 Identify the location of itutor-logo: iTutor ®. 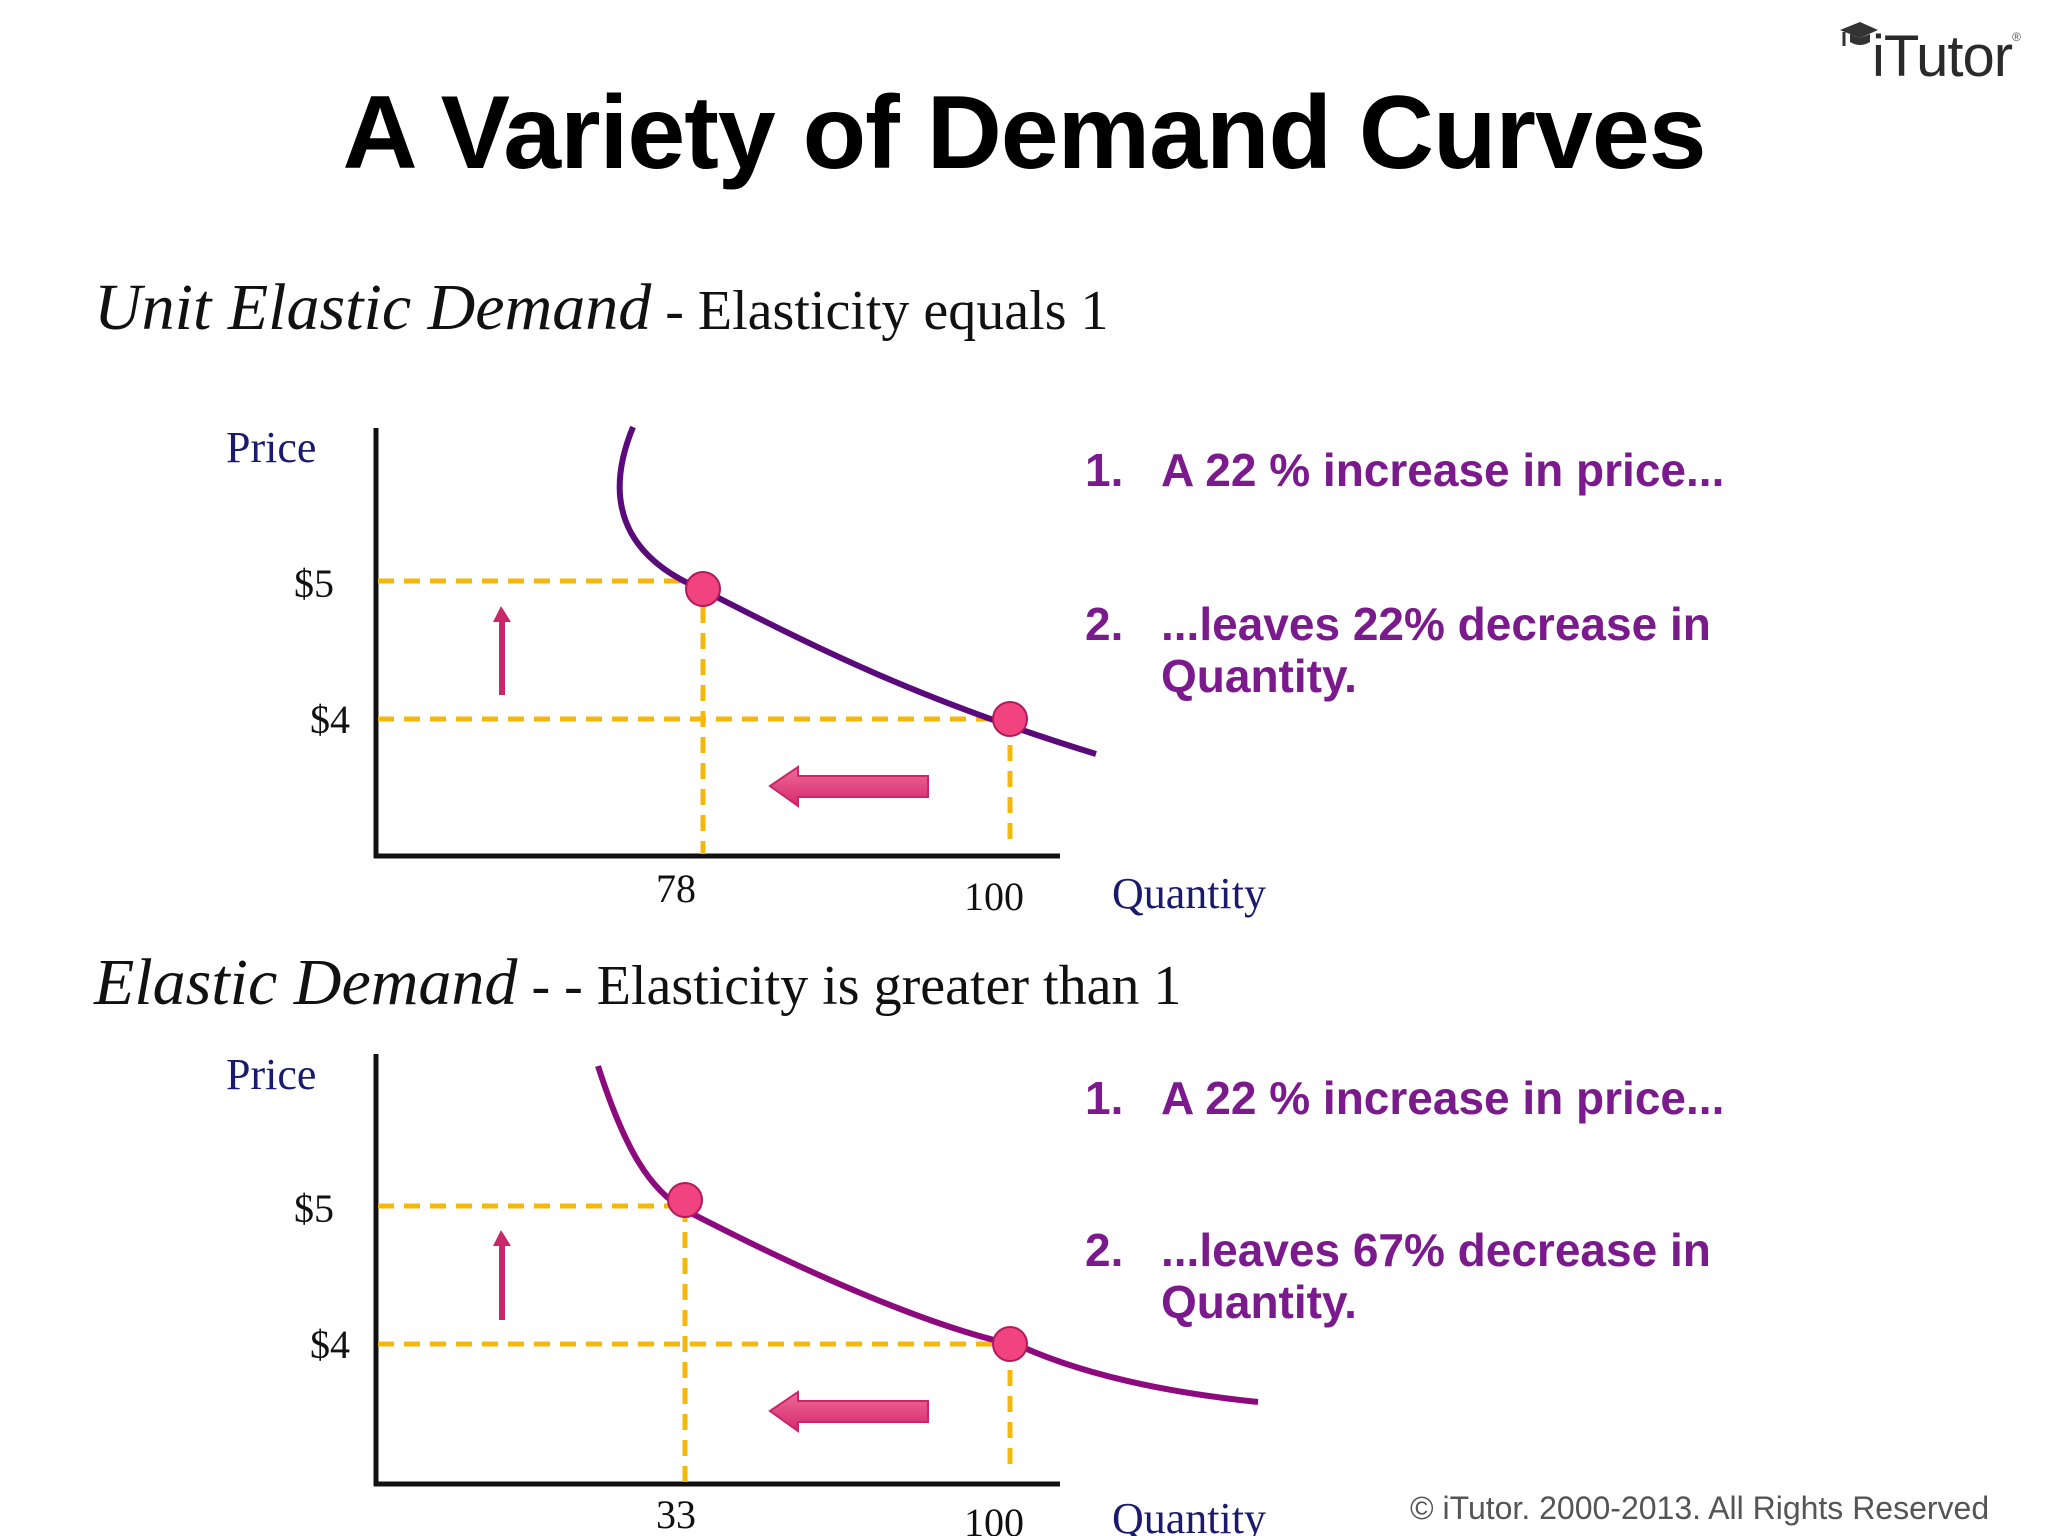
(1929, 55).